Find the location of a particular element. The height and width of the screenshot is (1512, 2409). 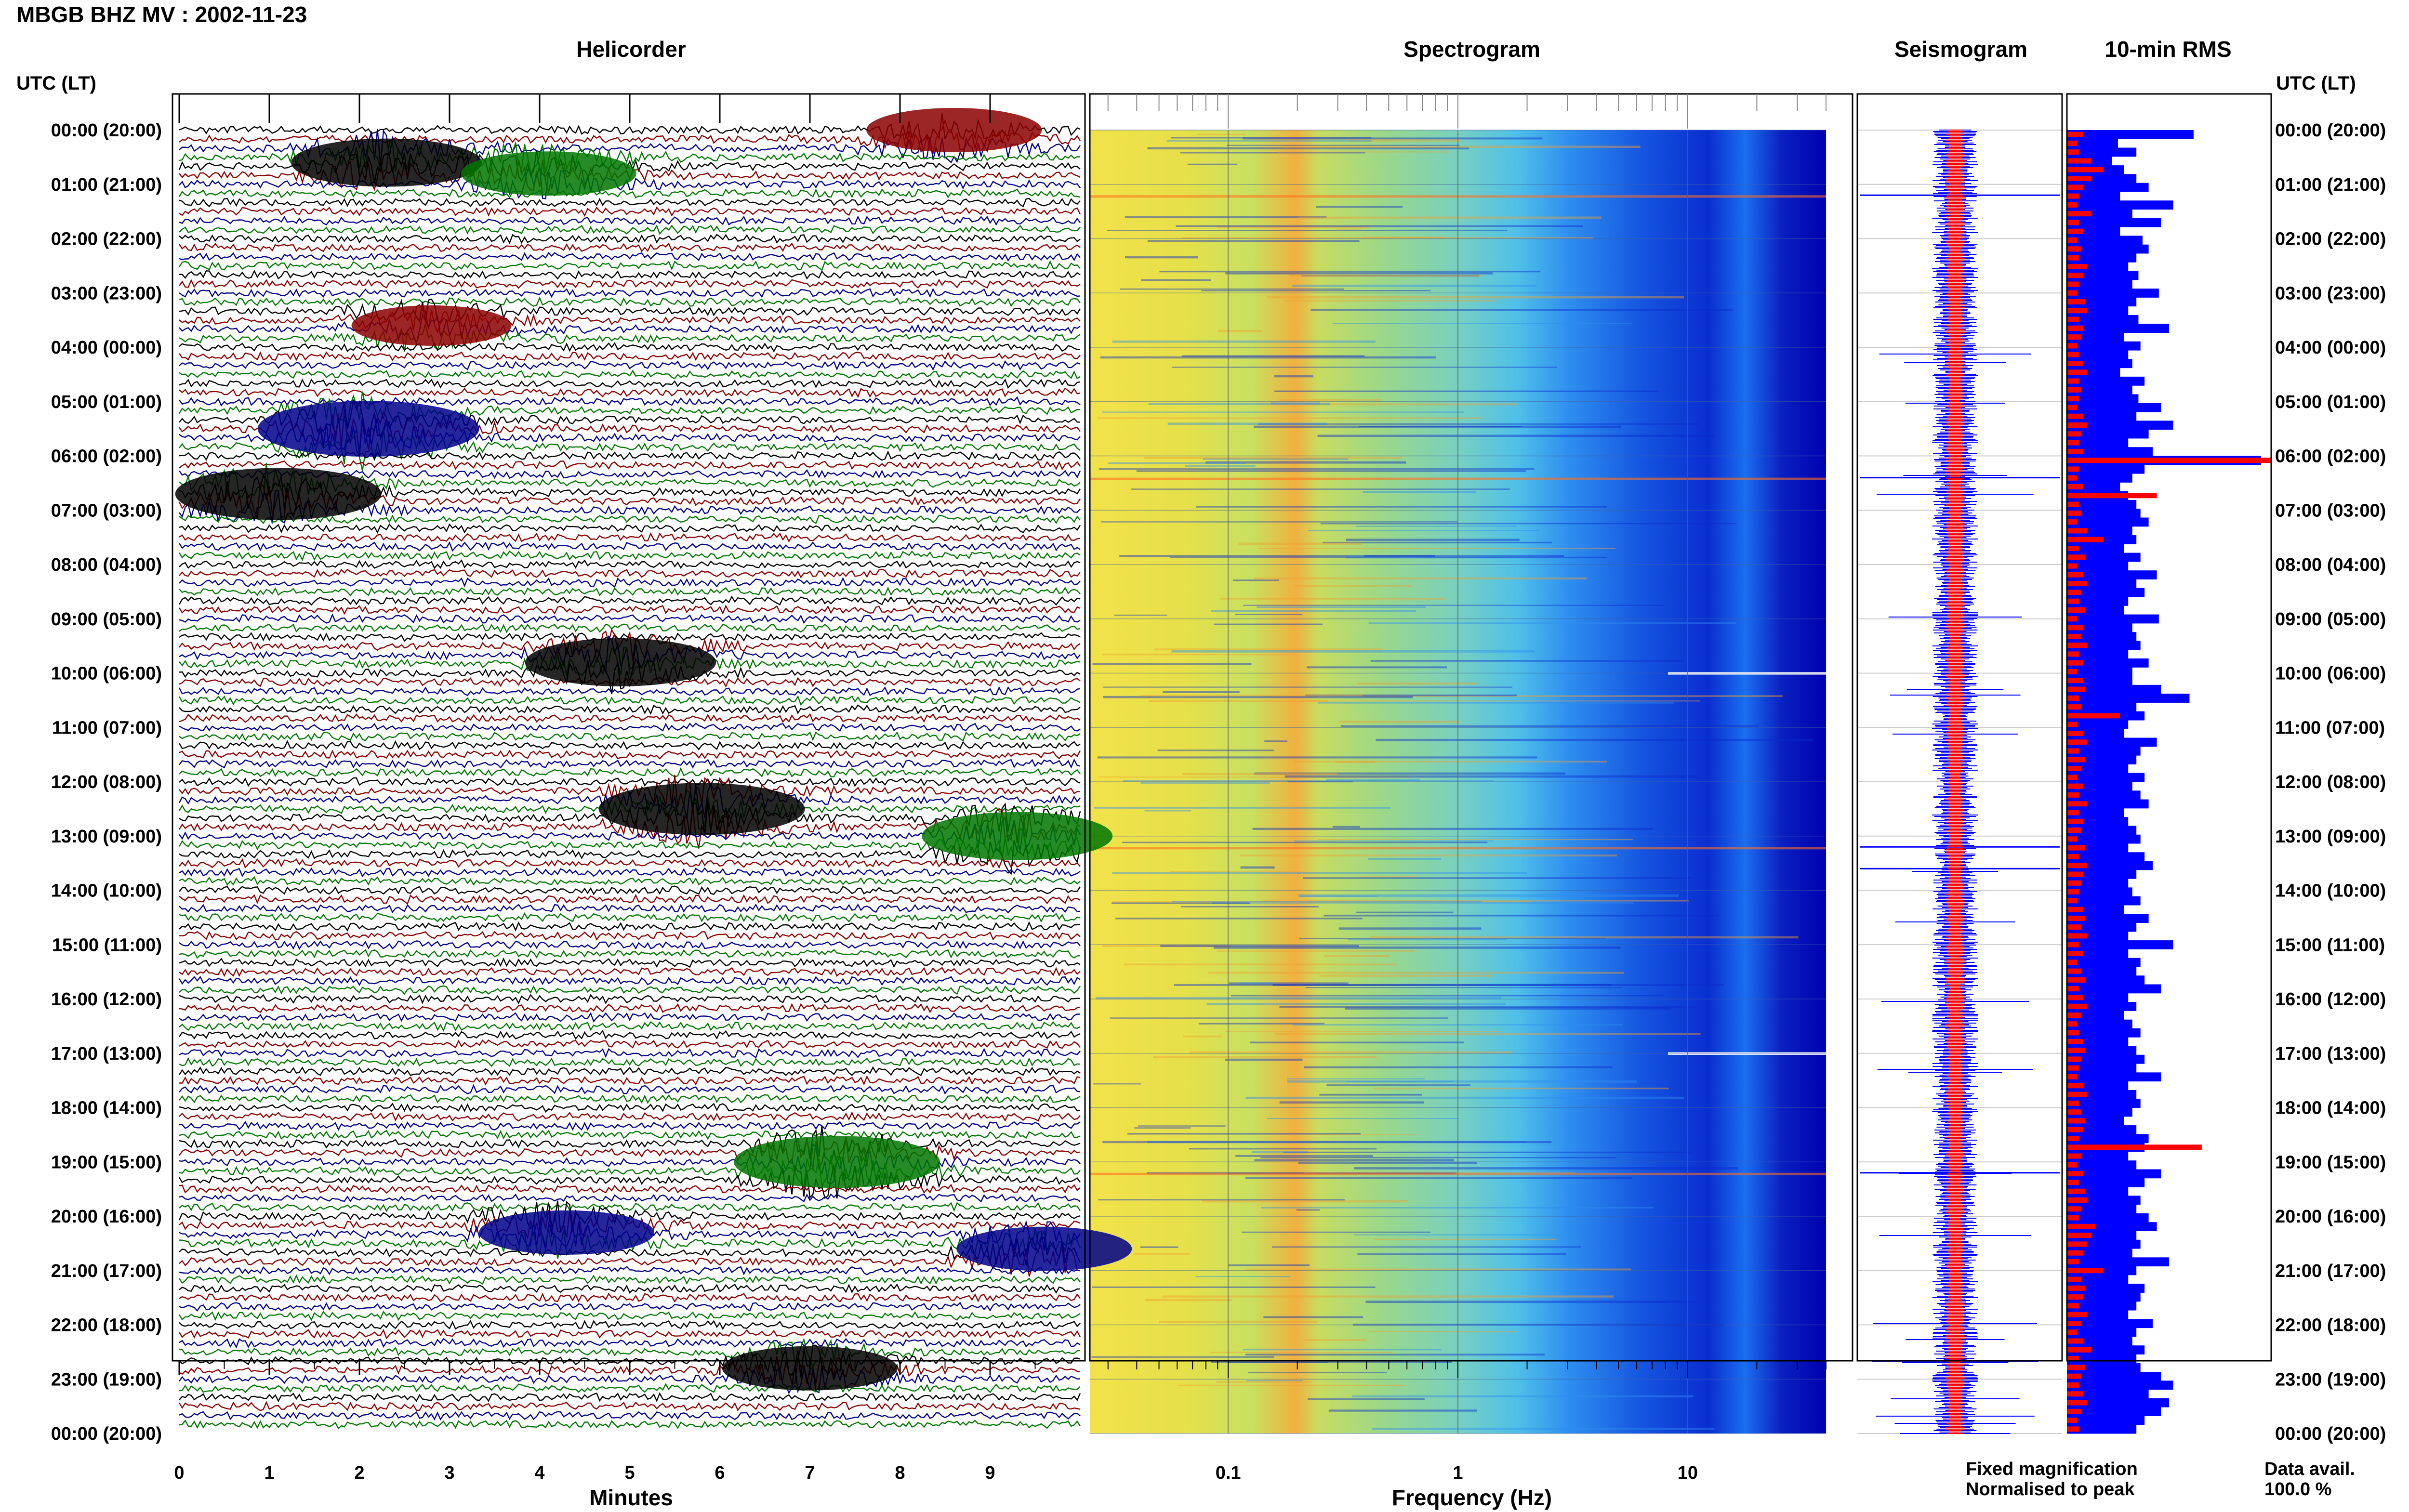

time-label-left: 01:00 (21:00) is located at coordinates (106, 185).